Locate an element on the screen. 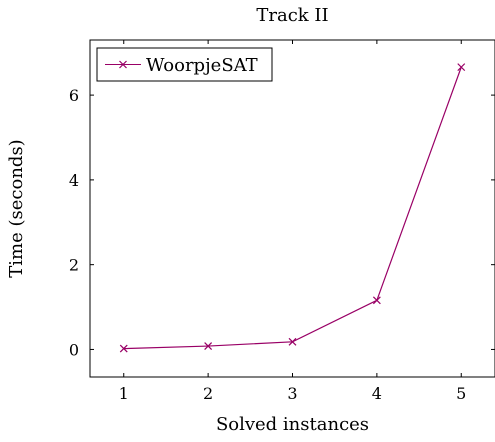  x-tick-label: 2 is located at coordinates (208, 393).